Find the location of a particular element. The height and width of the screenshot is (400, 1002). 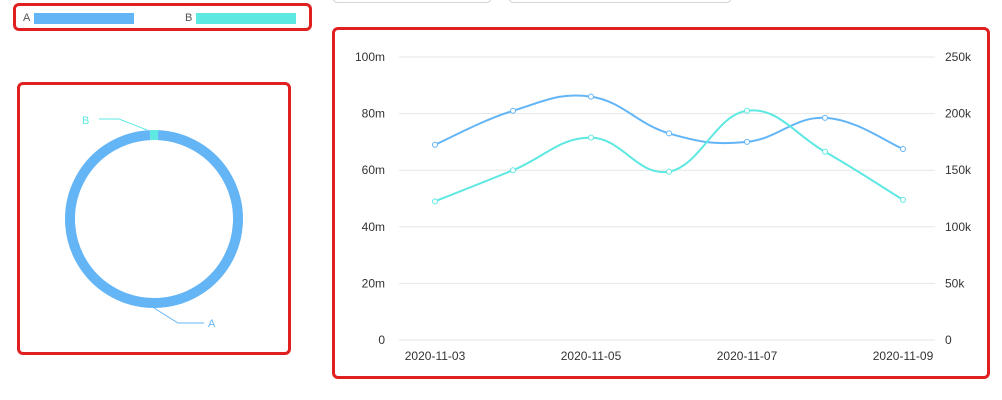

x-tick-label: 2020-11-05 is located at coordinates (591, 356).